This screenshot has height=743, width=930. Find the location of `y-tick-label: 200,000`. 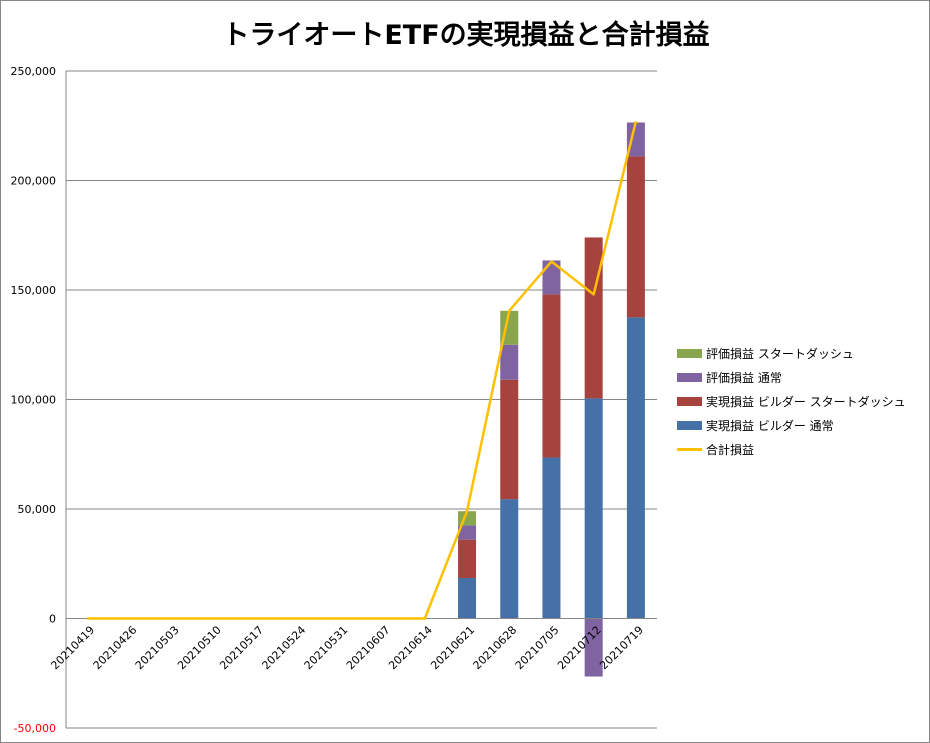

y-tick-label: 200,000 is located at coordinates (34, 181).